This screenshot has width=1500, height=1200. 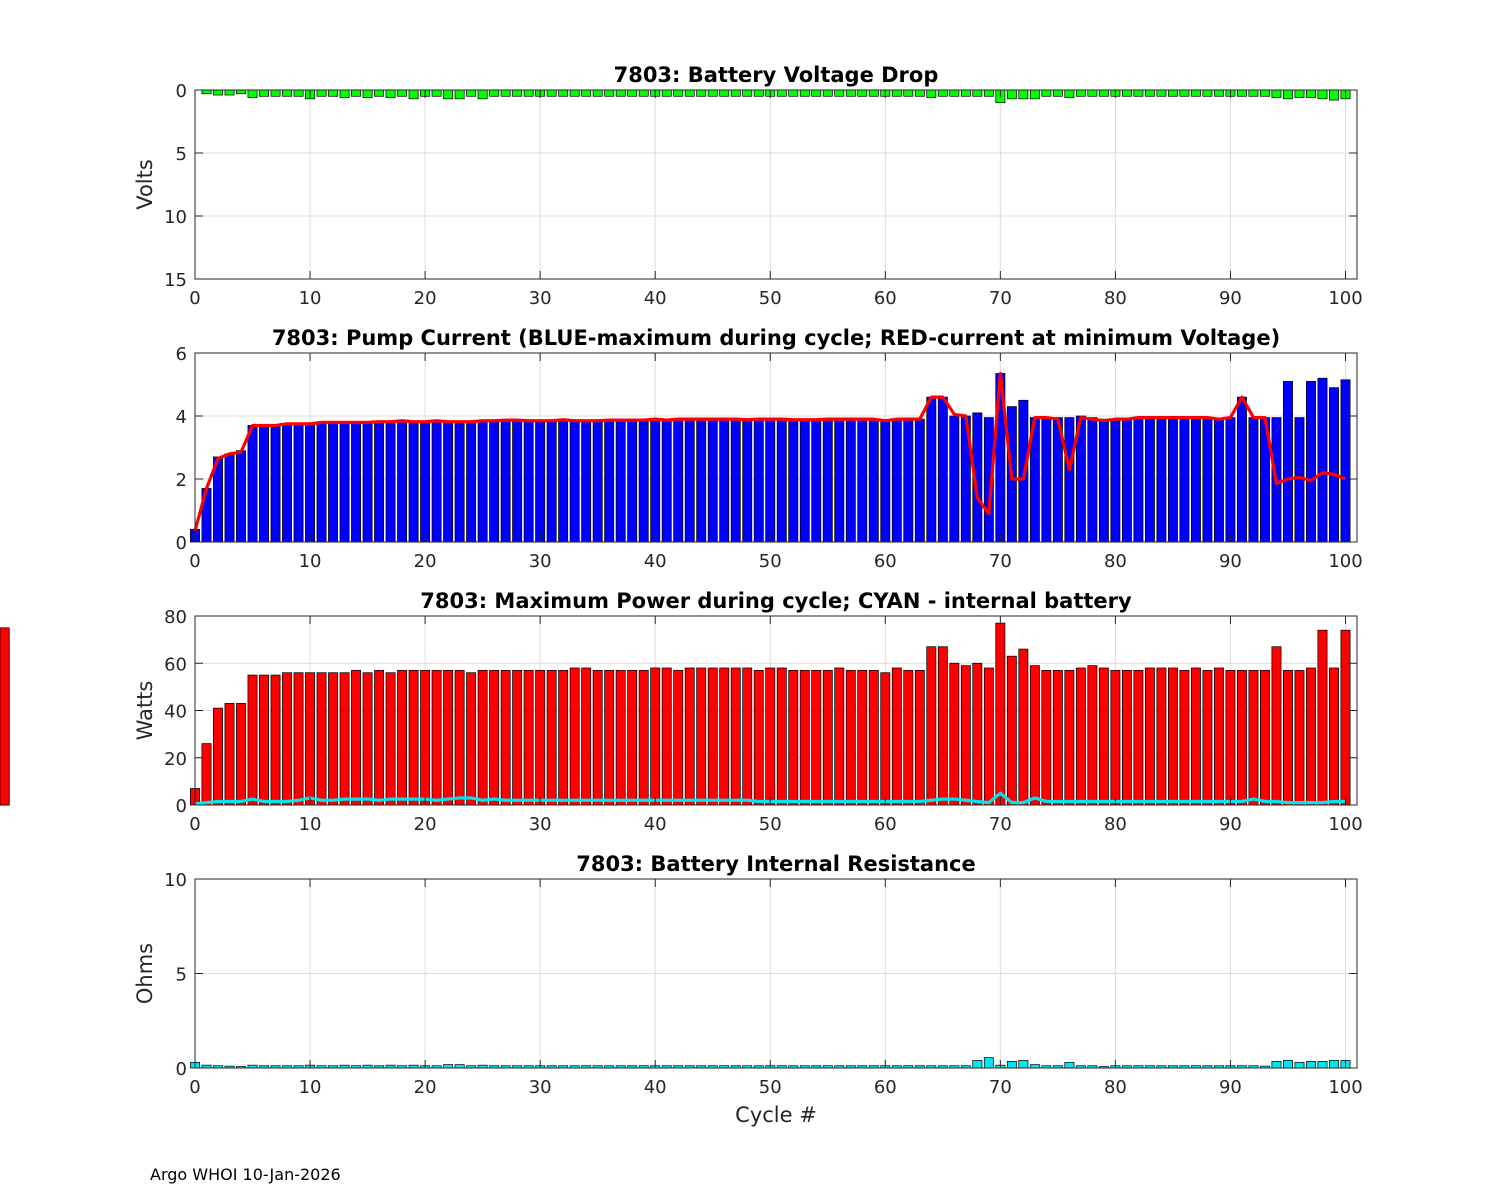 I want to click on chart-title: 7803: Battery Voltage Drop, so click(x=776, y=75).